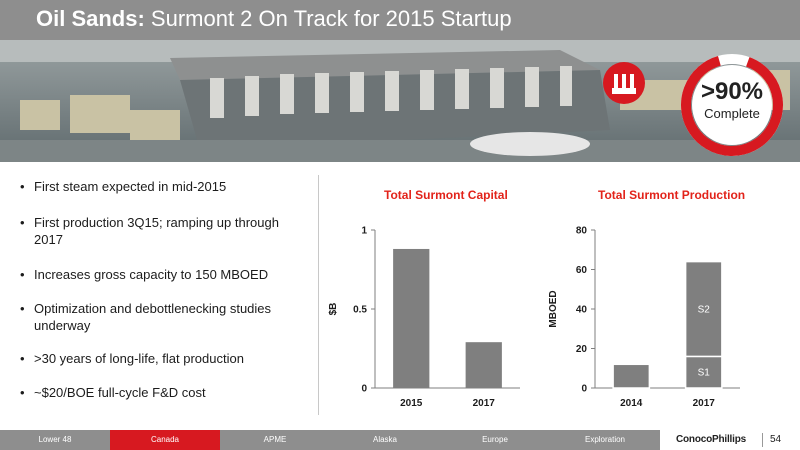 This screenshot has width=800, height=450. Describe the element at coordinates (123, 186) in the screenshot. I see `bullet-item: First steam expected in mid-2015` at that location.